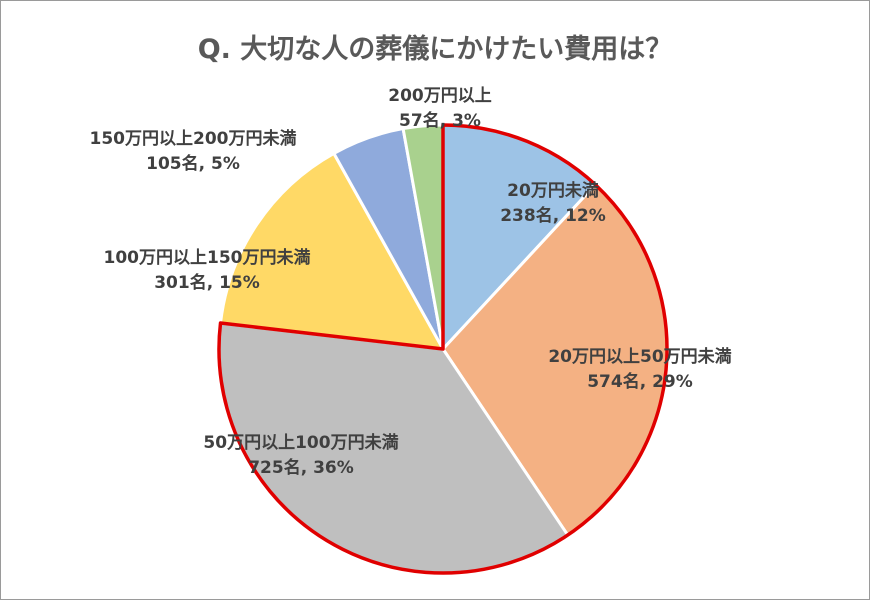  Describe the element at coordinates (207, 257) in the screenshot. I see `slice-category: 100万円以上150万円未満` at that location.